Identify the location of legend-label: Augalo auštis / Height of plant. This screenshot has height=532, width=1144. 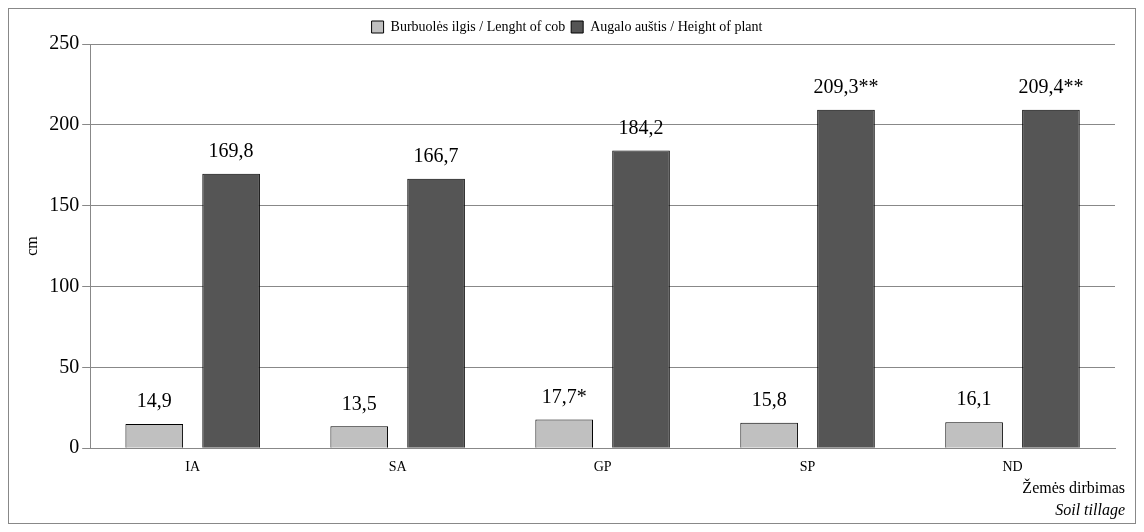
(676, 26).